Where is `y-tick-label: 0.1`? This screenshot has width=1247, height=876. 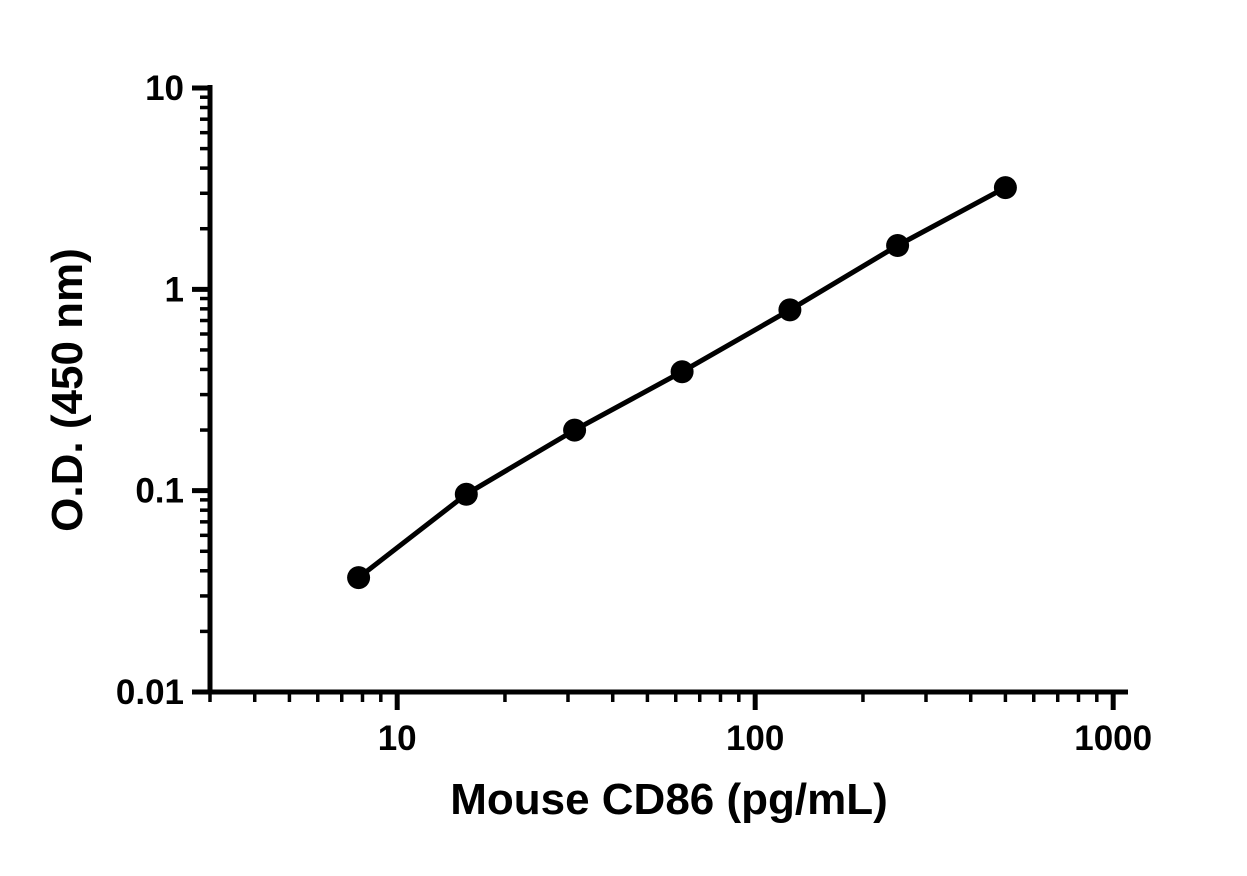 y-tick-label: 0.1 is located at coordinates (159, 491).